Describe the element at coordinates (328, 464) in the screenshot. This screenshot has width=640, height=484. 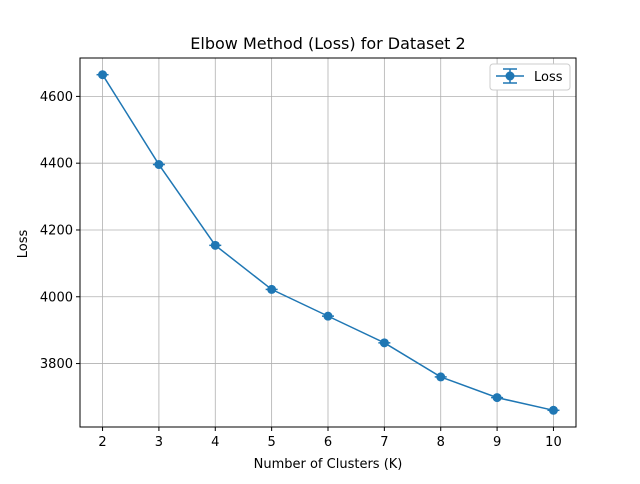
I see `x-axis-label: Number of Clusters (K)` at that location.